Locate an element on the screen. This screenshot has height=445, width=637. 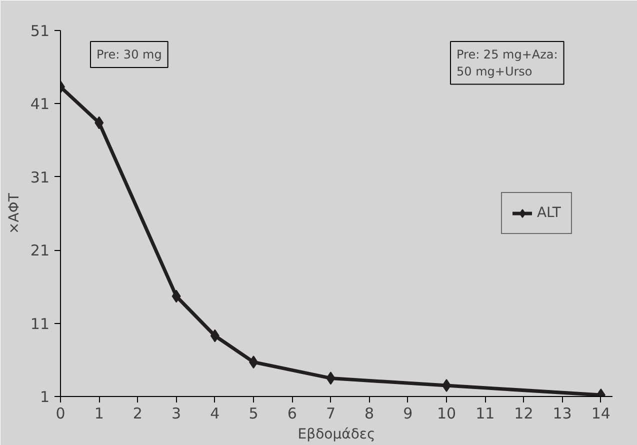
y-tick-label: 1 is located at coordinates (45, 397).